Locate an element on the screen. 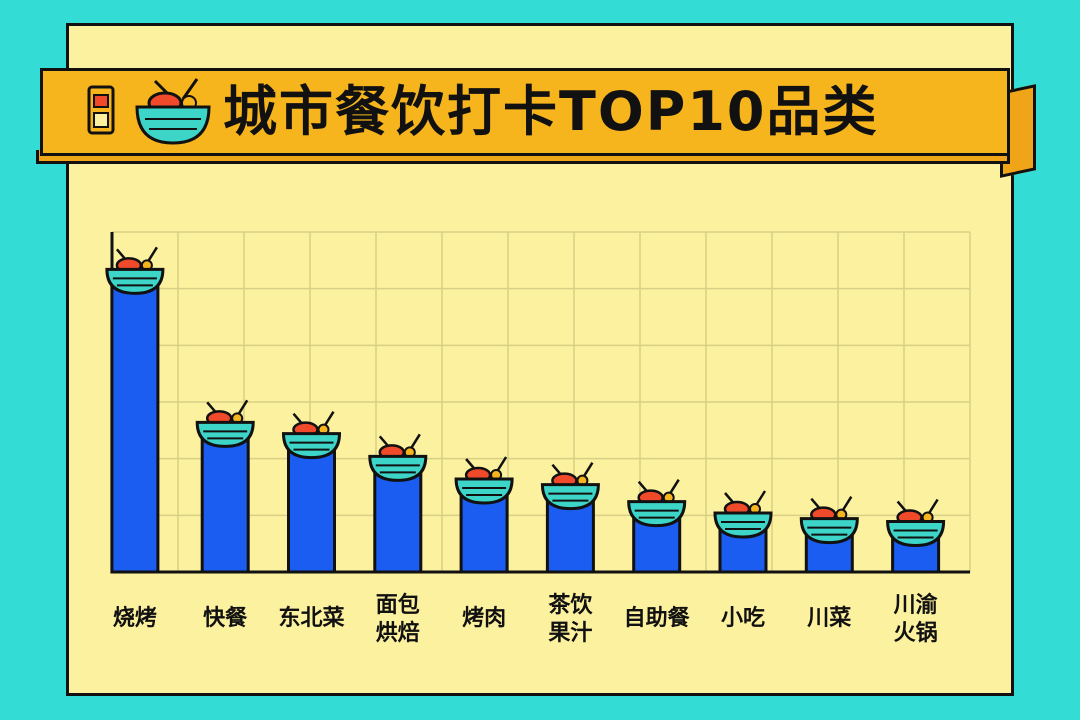 This screenshot has width=1080, height=720. x-tick-label: 面包 烘焙 is located at coordinates (397, 619).